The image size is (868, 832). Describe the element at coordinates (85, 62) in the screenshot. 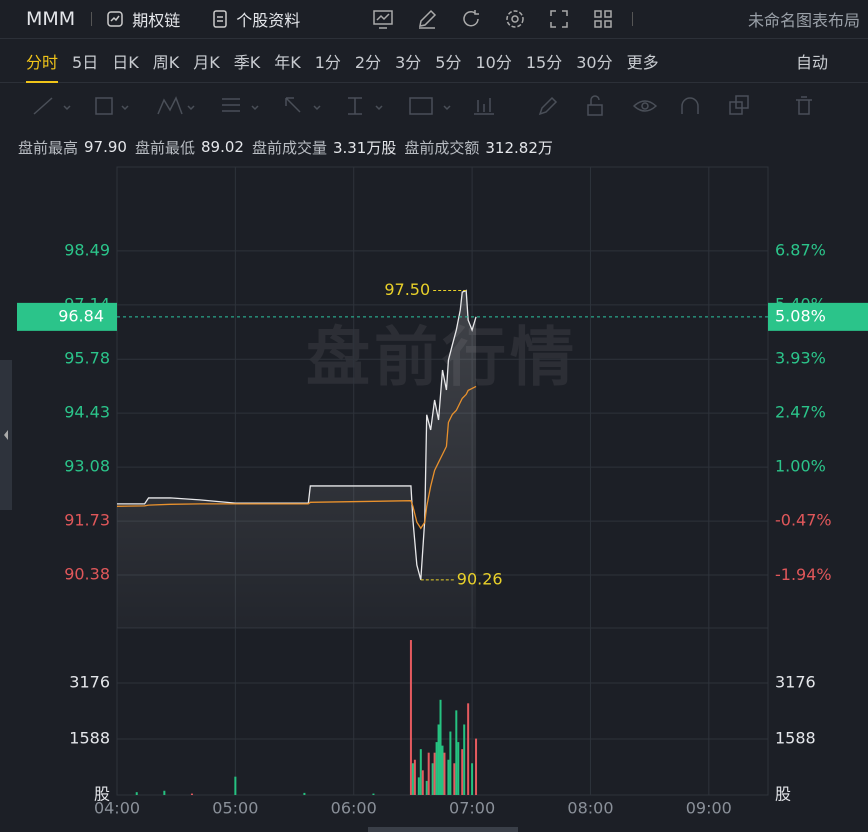

I see `tab: 5日` at that location.